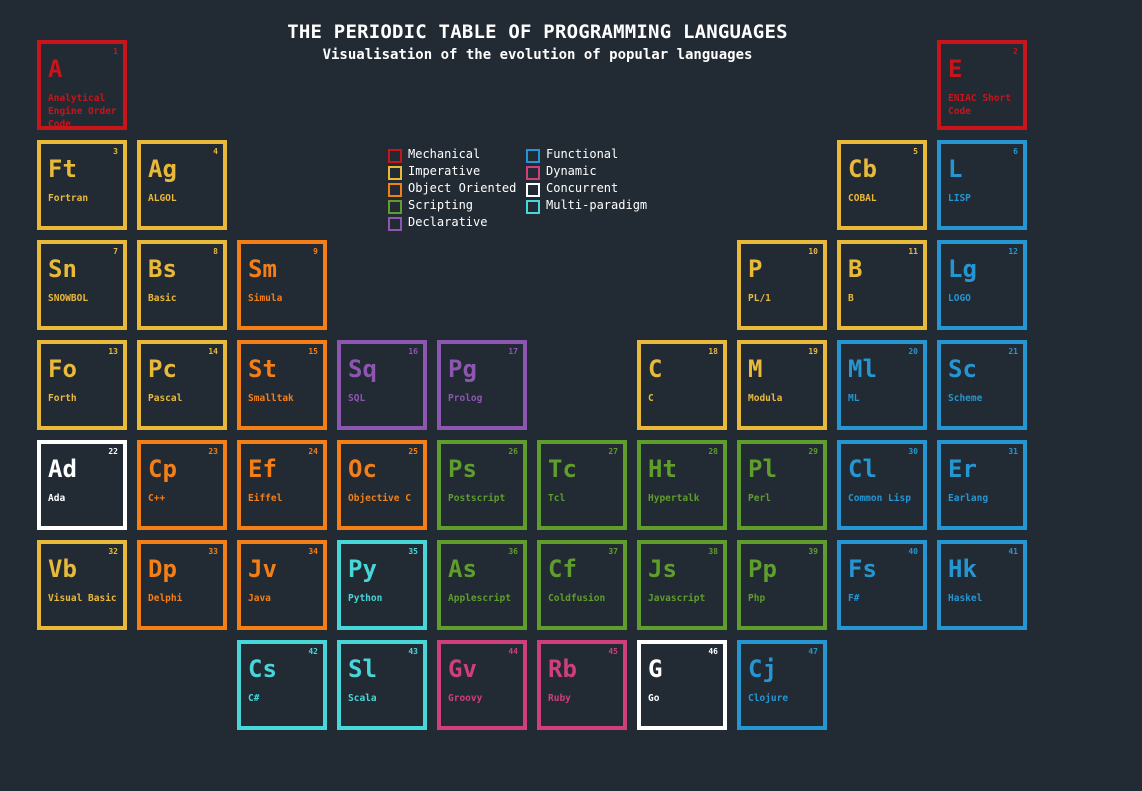 This screenshot has height=791, width=1142. I want to click on element-symbol: Pp, so click(762, 569).